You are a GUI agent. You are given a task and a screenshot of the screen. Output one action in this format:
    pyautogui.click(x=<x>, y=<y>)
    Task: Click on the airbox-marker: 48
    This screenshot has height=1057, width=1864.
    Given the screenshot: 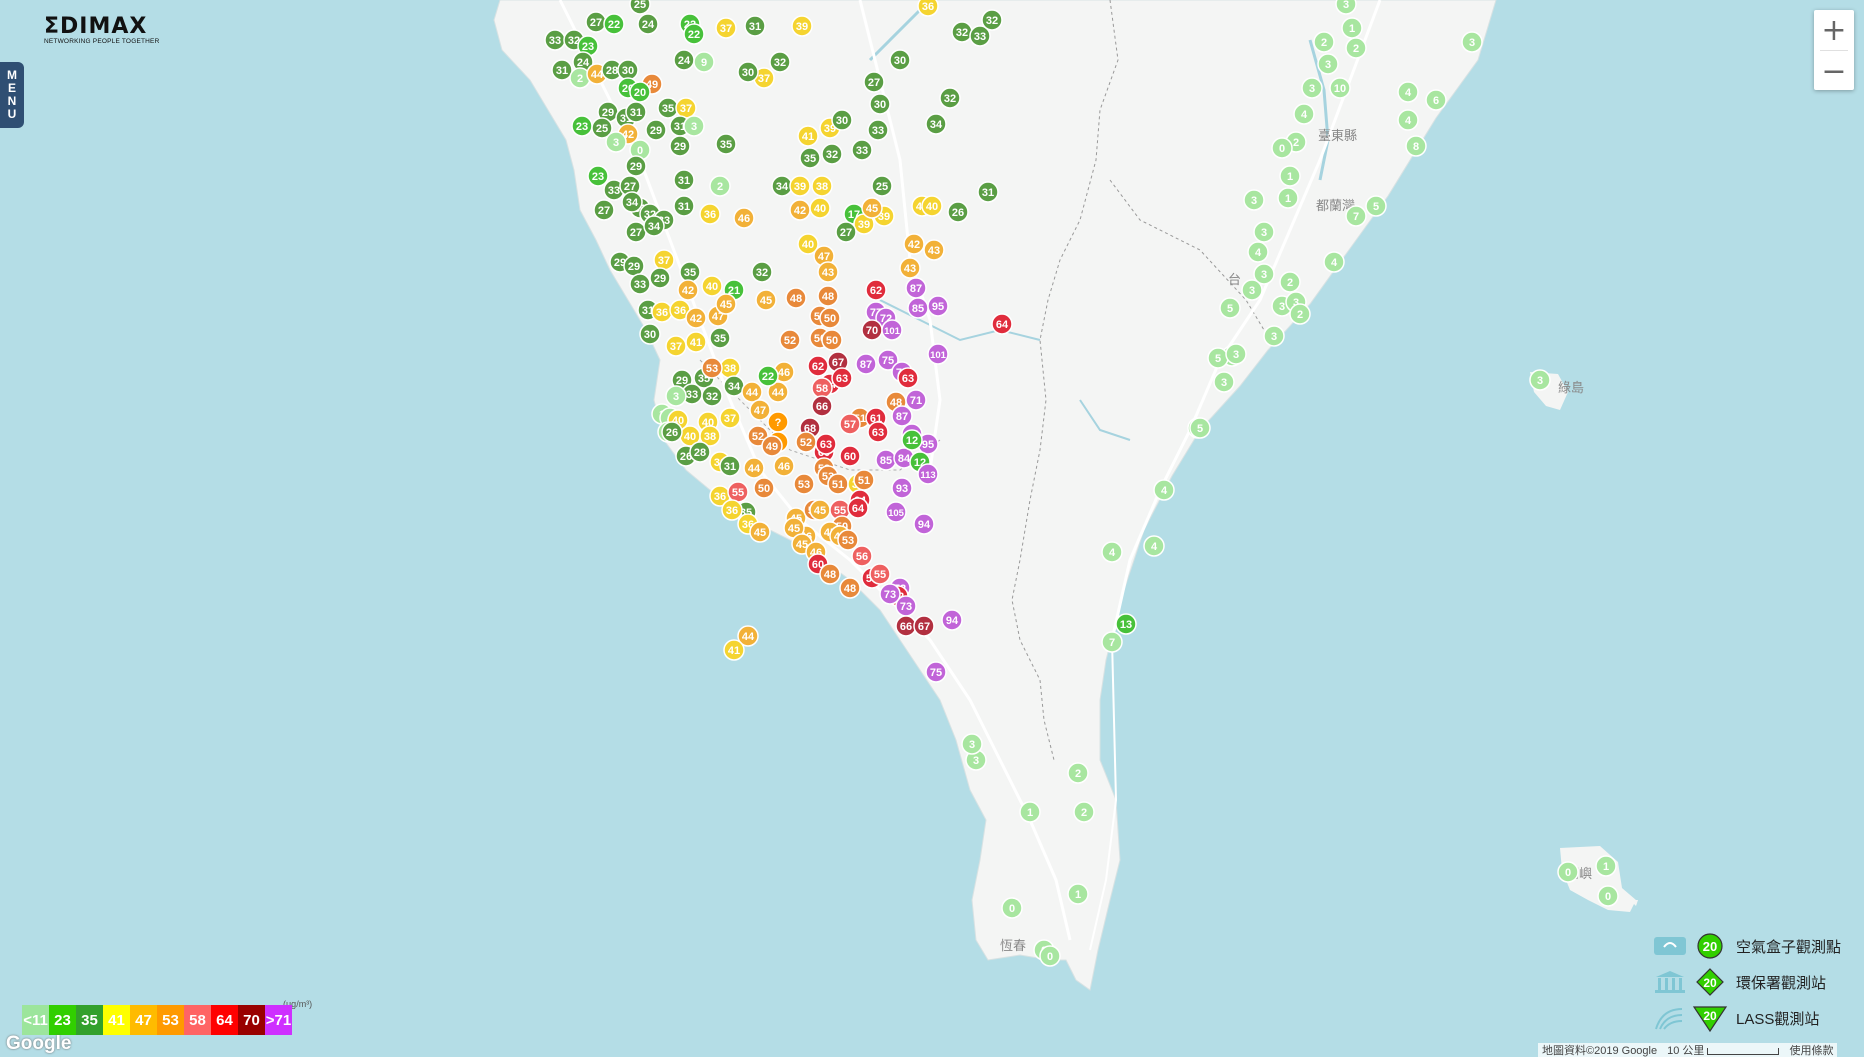 What is the action you would take?
    pyautogui.click(x=796, y=298)
    